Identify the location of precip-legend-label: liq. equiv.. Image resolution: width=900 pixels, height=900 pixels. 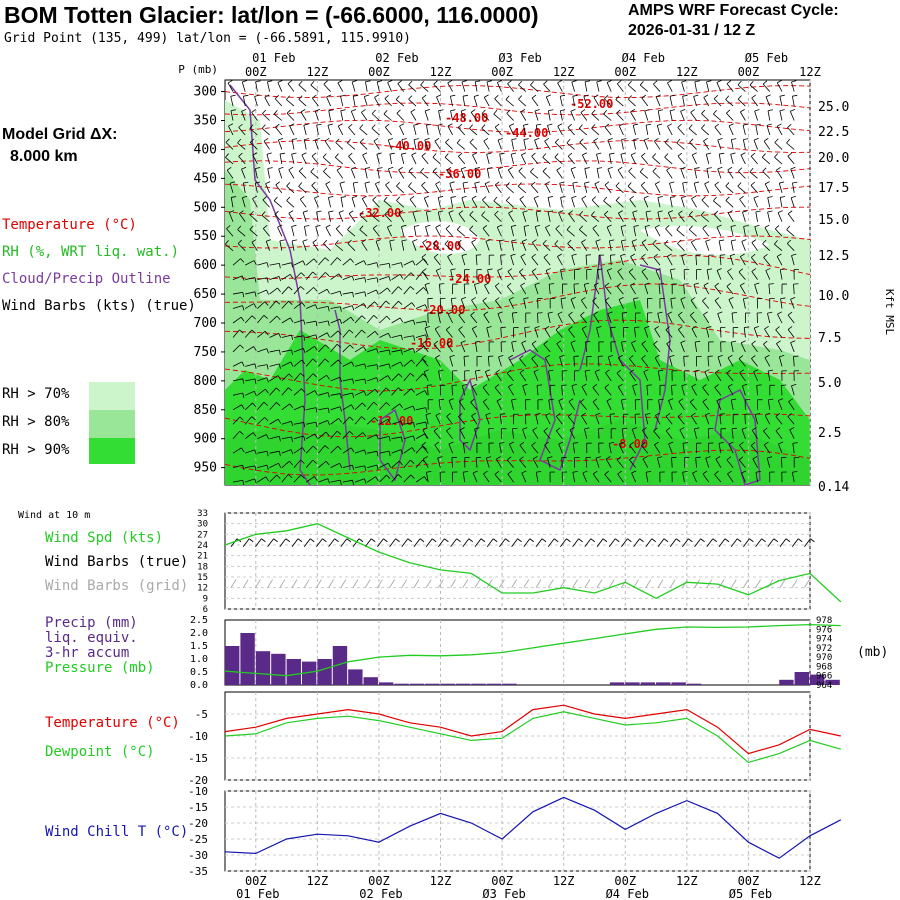
(91, 638).